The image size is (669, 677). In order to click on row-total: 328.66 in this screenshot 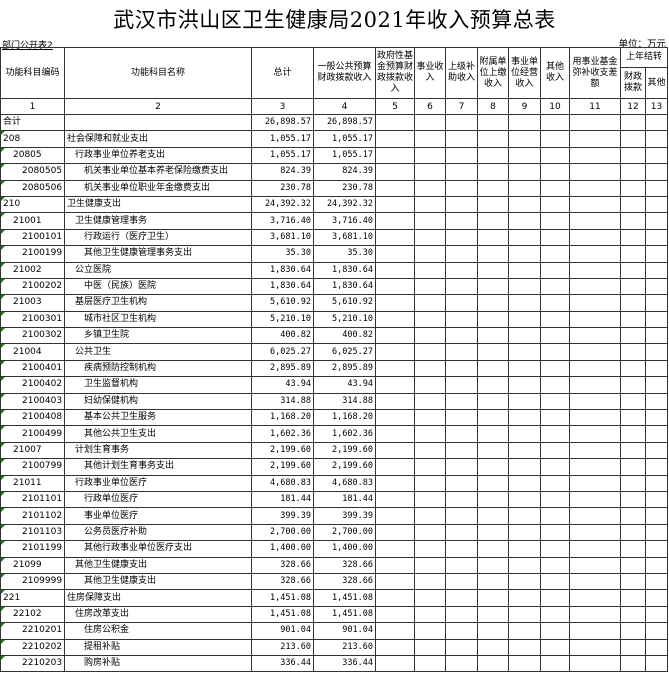, I will do `click(282, 581)`.